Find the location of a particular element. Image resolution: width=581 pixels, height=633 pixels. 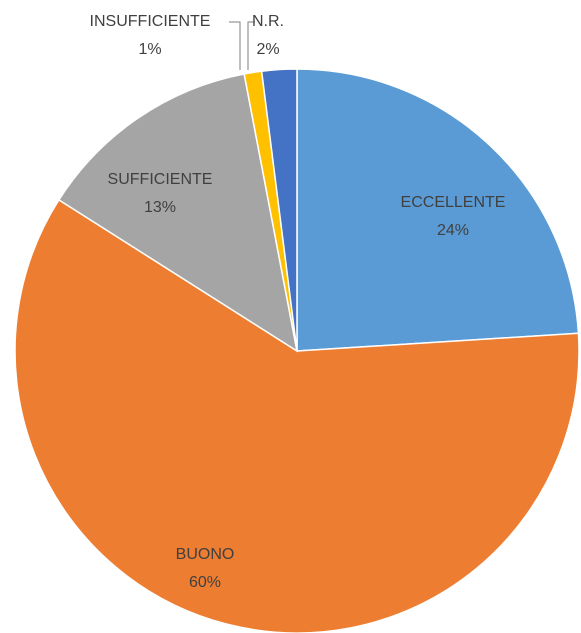

value-label: 2% is located at coordinates (267, 49).